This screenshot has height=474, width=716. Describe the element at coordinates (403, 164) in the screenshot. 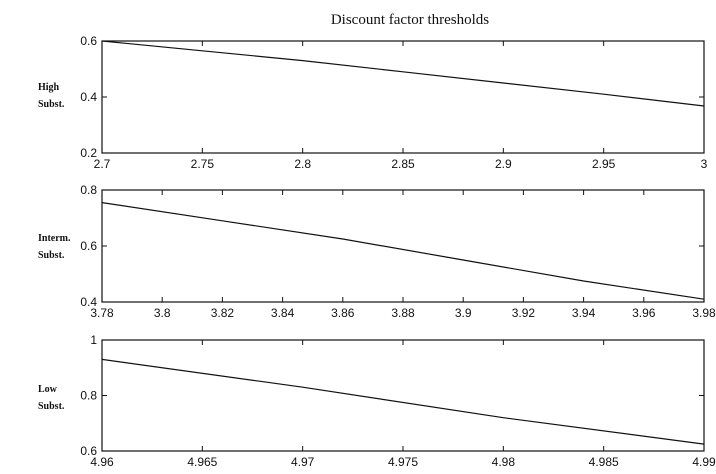

I see `x-tick-label: 2.85` at that location.